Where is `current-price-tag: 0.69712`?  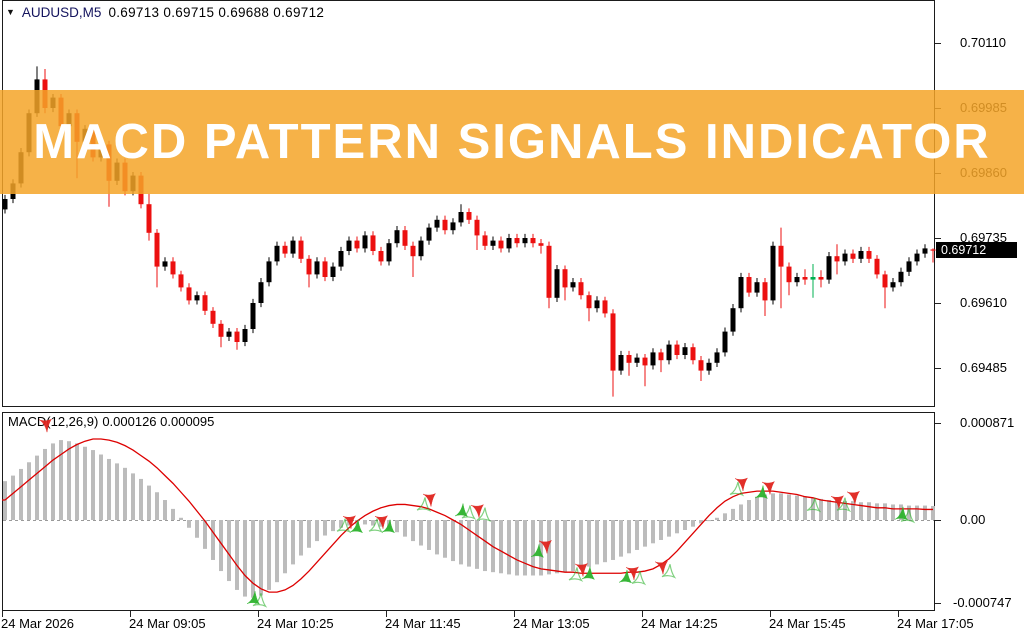 current-price-tag: 0.69712 is located at coordinates (976, 249).